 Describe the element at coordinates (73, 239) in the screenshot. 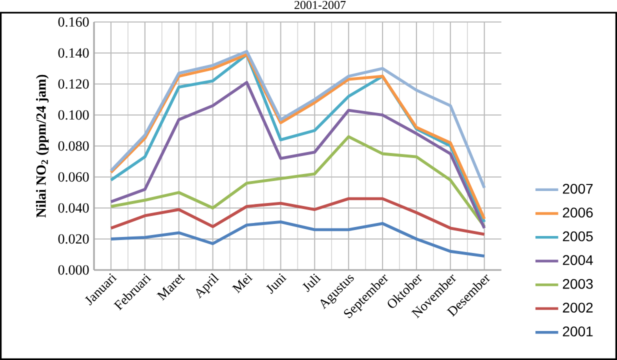

I see `y-tick-label: 0.020` at that location.